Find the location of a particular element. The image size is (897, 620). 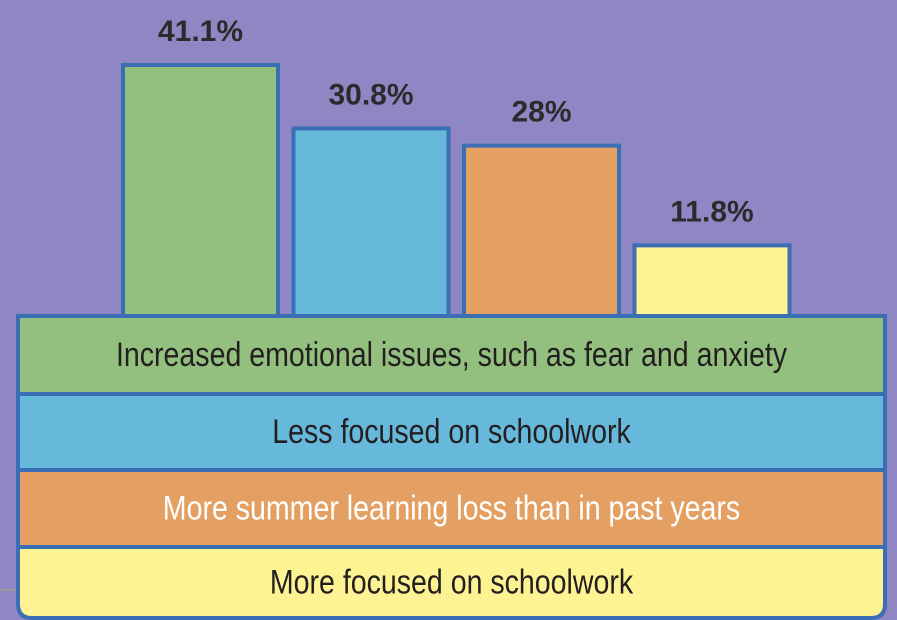

legend-label: More focused on schoolwork is located at coordinates (452, 582).